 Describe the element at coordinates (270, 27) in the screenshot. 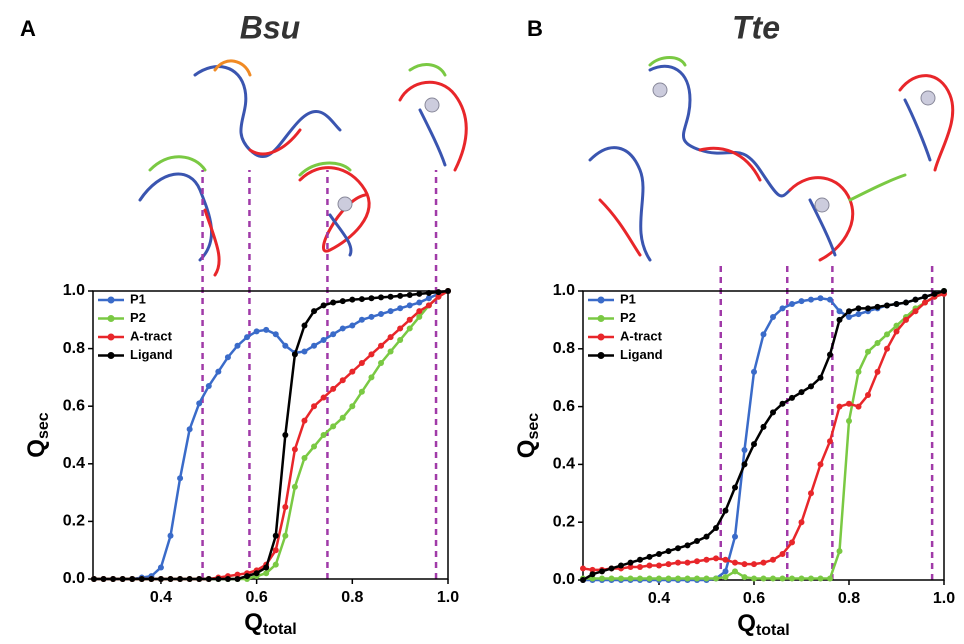

I see `chart-title: Bsu` at that location.